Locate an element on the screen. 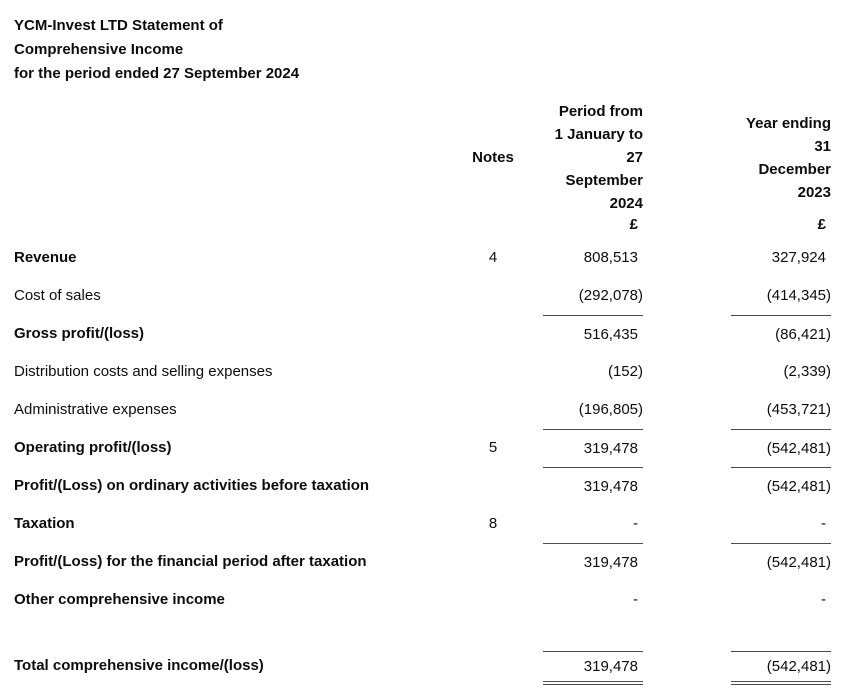  title-line-3: for the period ended 27 September 2024 is located at coordinates (157, 73).